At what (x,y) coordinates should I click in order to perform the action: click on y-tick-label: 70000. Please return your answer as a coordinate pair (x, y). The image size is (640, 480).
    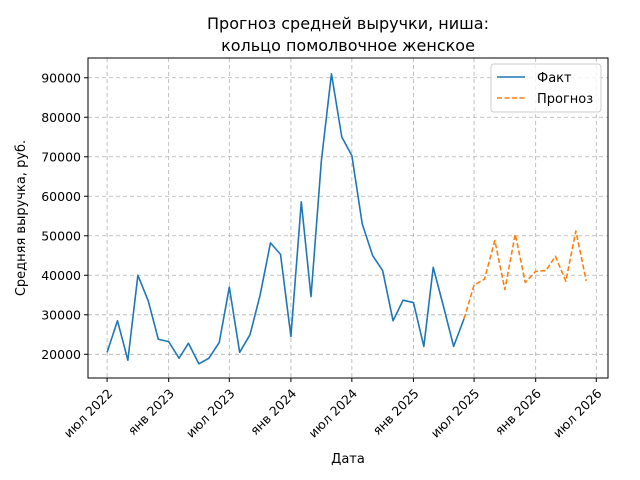
    Looking at the image, I should click on (61, 156).